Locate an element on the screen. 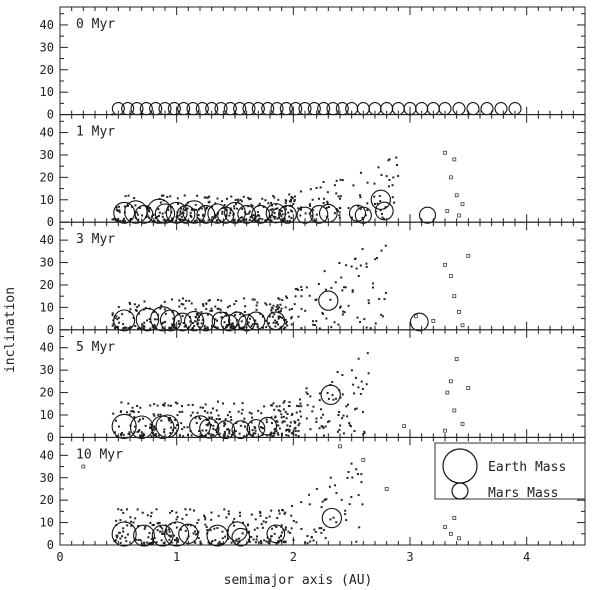  y-tick-label: 10 is located at coordinates (47, 200).